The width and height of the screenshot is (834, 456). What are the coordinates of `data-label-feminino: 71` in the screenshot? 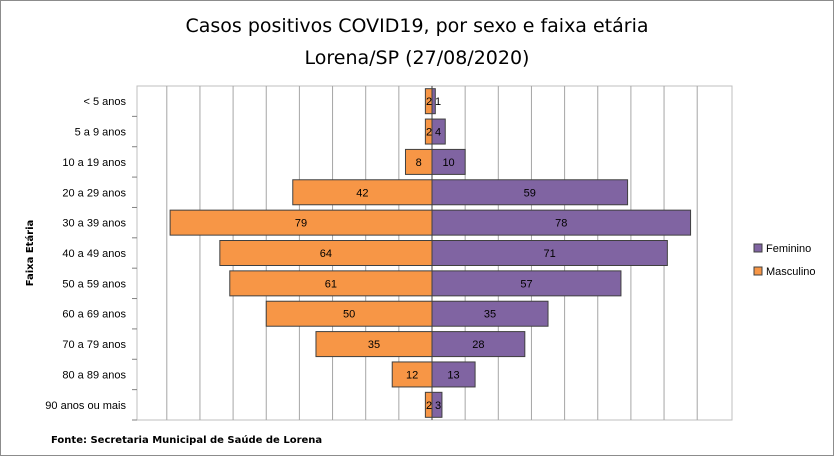 It's located at (550, 254).